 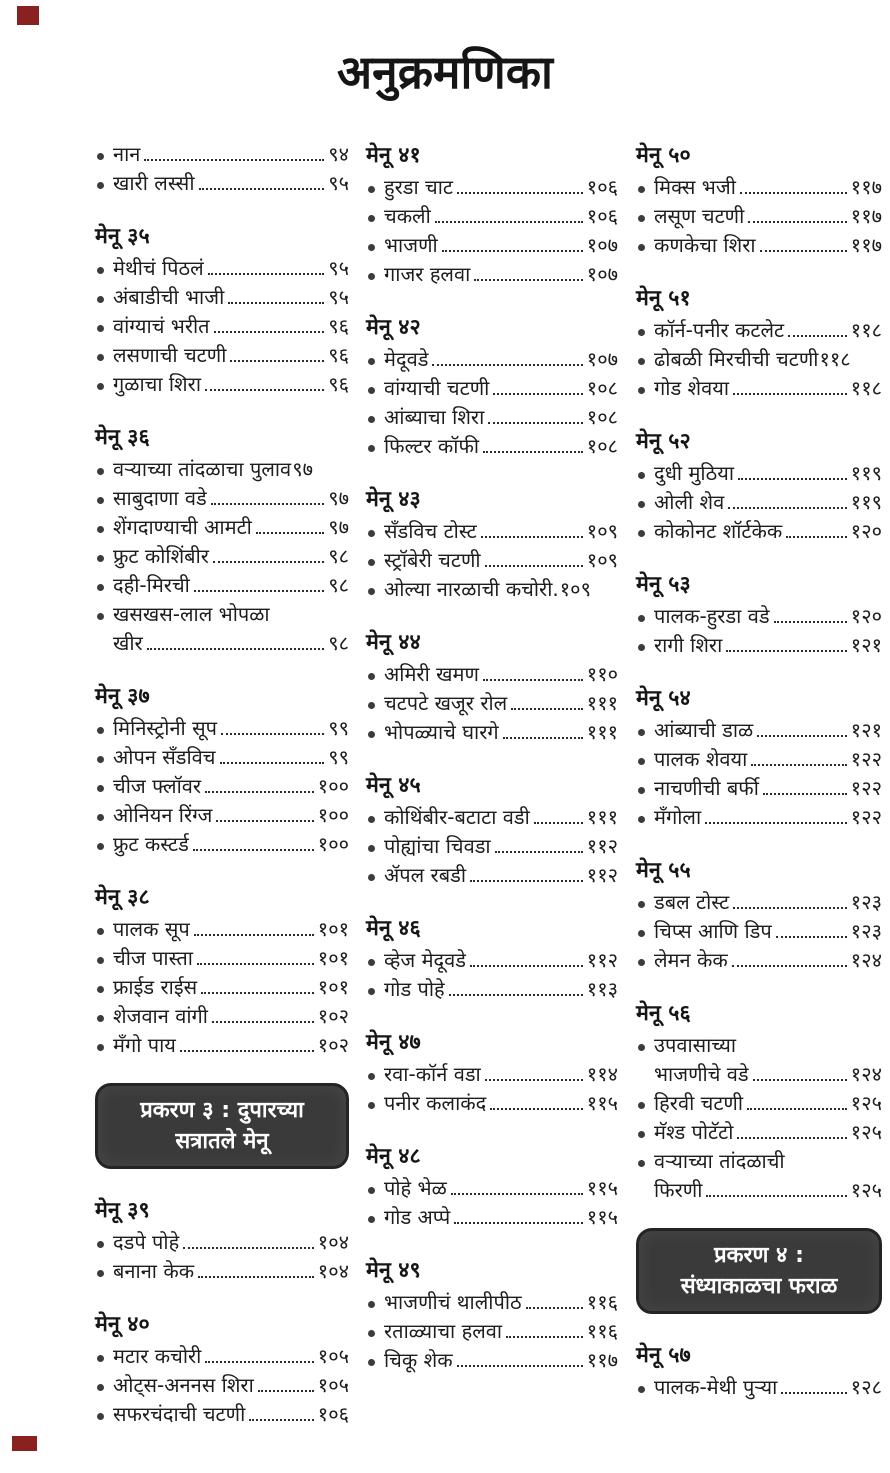 What do you see at coordinates (759, 245) in the screenshot?
I see `toc-item: कणकेचा शिरा ११७` at bounding box center [759, 245].